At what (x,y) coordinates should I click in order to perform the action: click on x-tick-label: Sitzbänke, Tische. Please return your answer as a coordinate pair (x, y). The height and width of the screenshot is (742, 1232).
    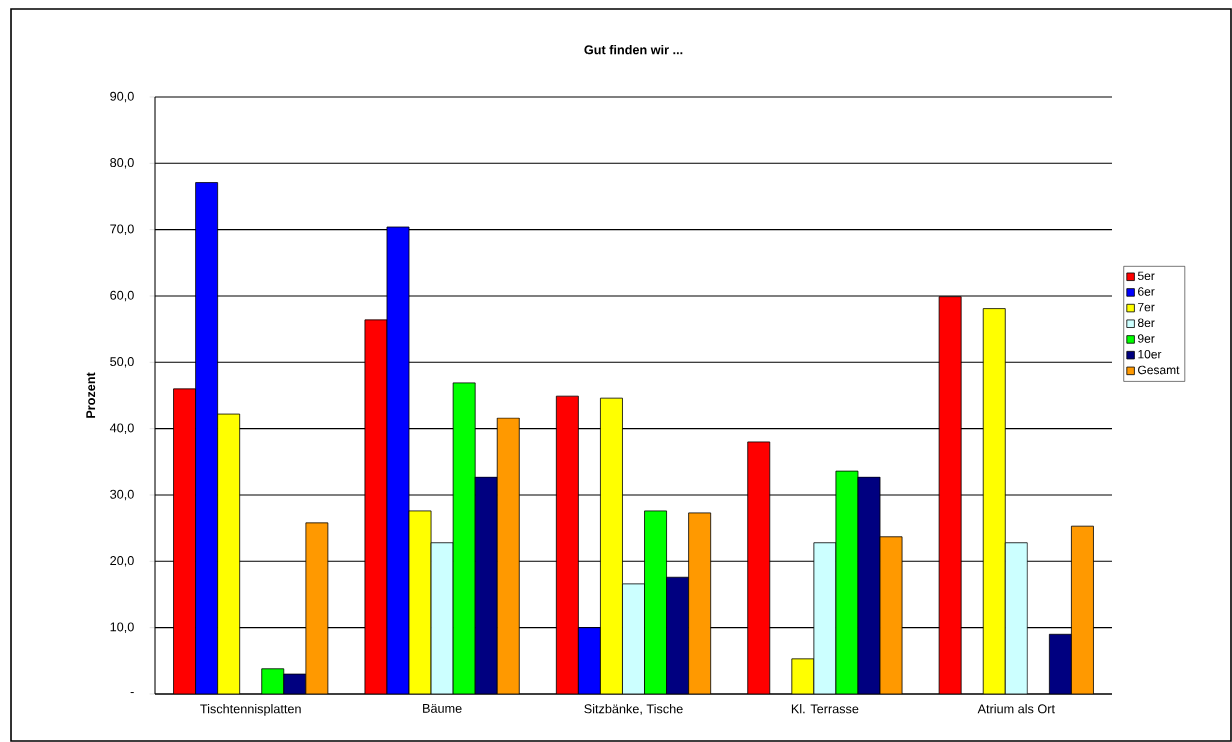
    Looking at the image, I should click on (633, 709).